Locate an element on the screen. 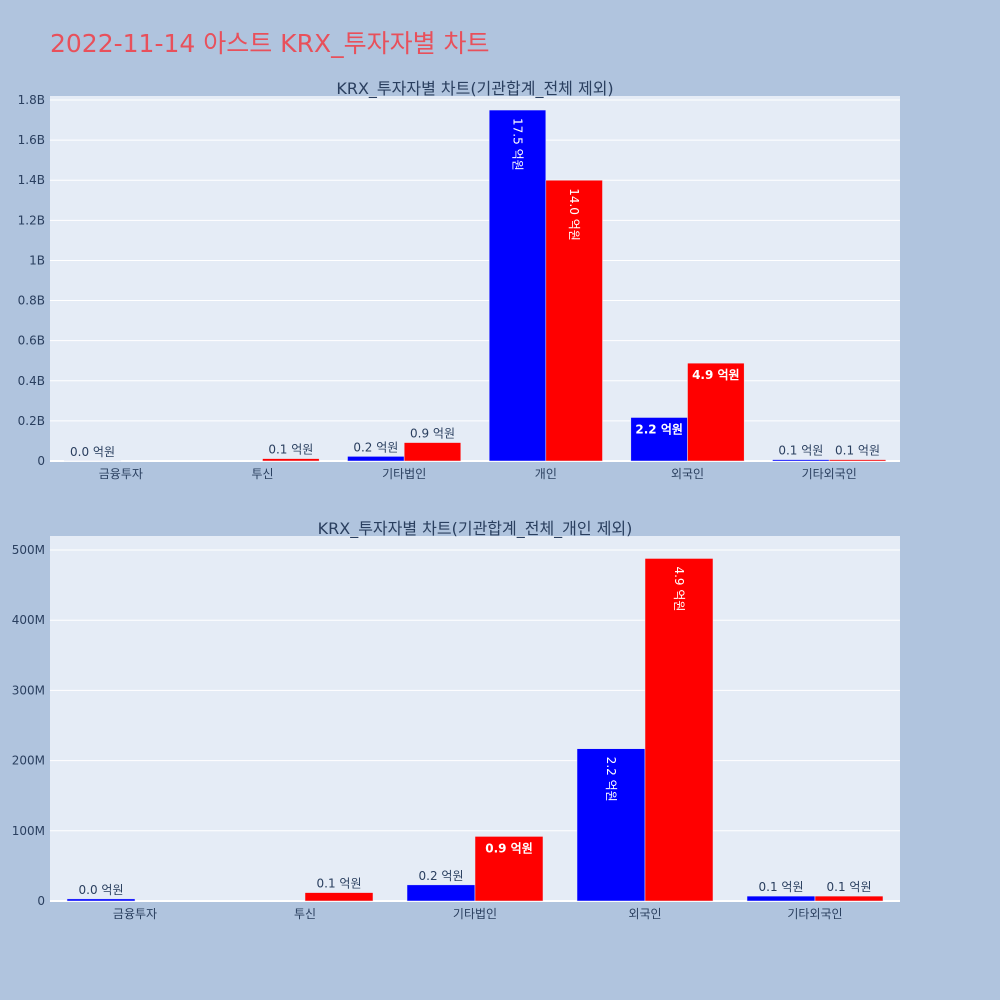 This screenshot has width=1000, height=1000. y-tick-label: 1.4B is located at coordinates (31, 180).